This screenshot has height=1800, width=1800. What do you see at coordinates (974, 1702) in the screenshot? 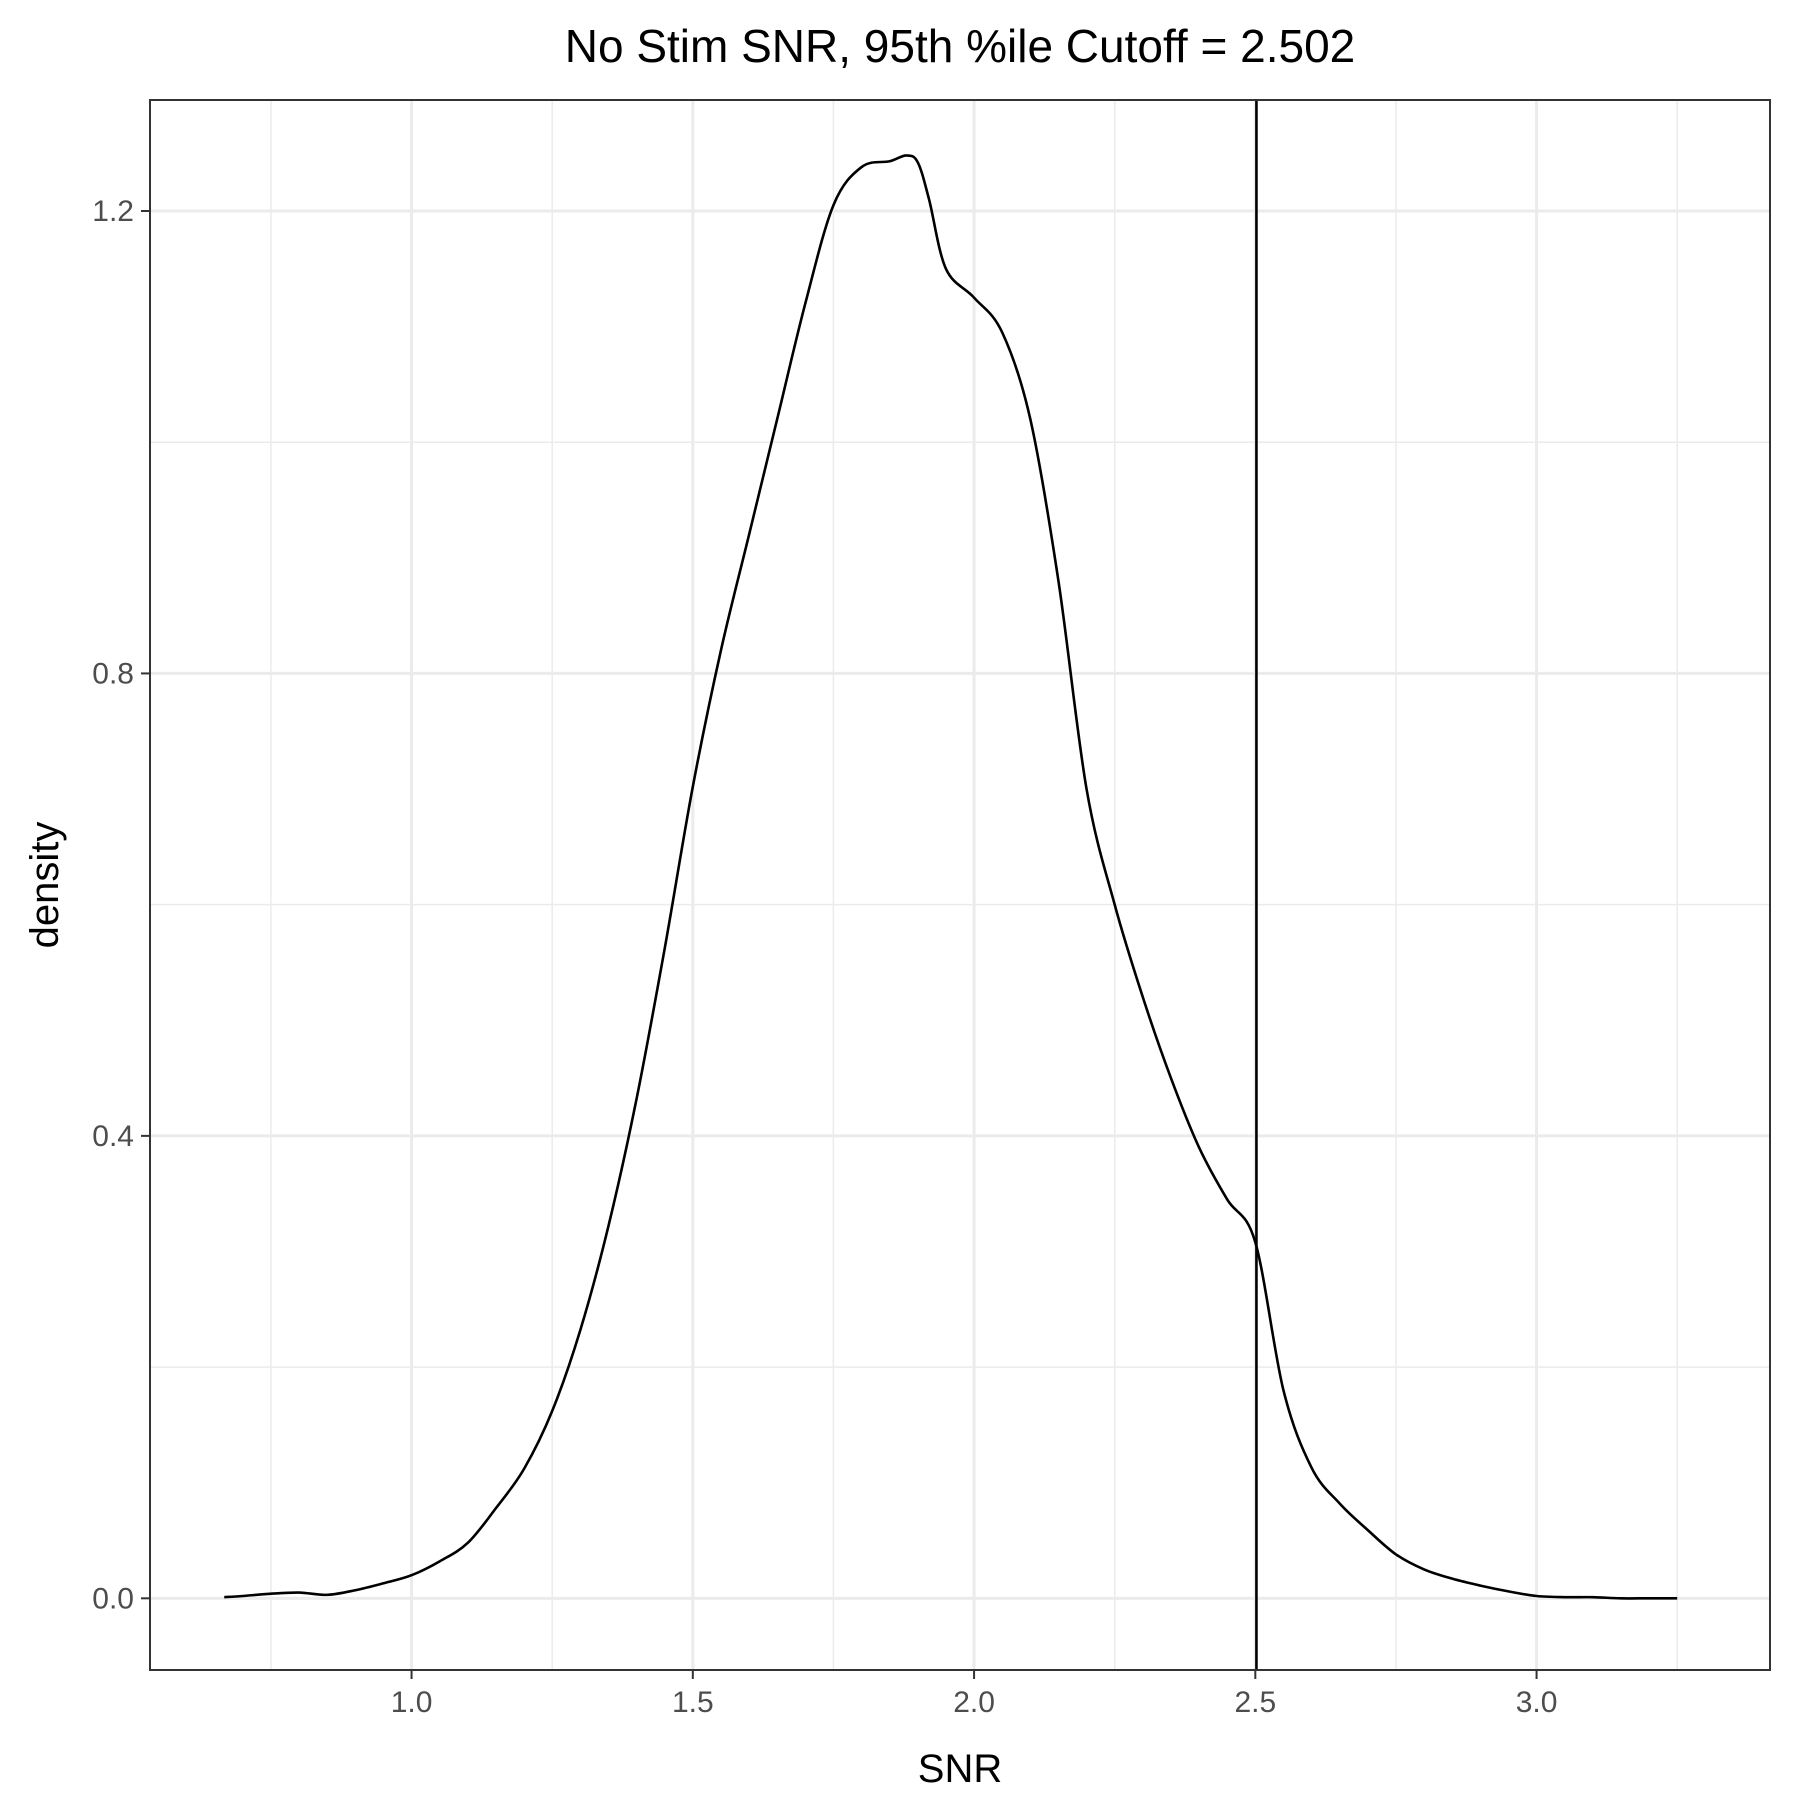
I see `x-tick-label: 2.0` at bounding box center [974, 1702].